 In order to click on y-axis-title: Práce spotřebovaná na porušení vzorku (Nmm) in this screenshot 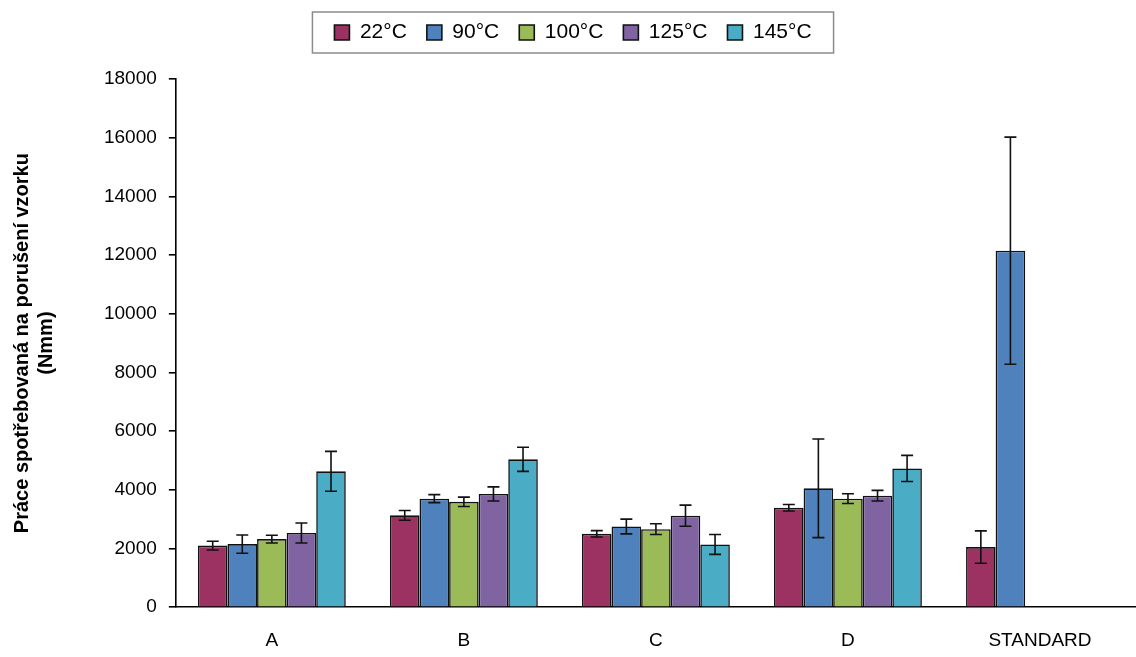, I will do `click(32, 343)`.